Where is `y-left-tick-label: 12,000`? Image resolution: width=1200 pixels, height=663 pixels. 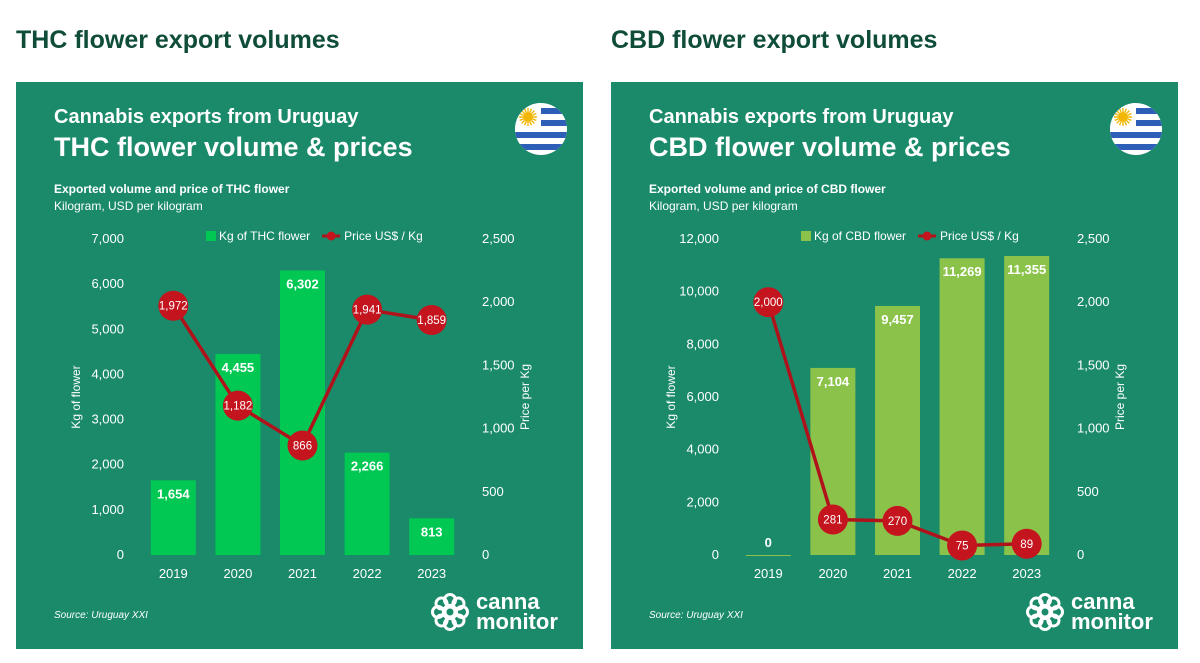
y-left-tick-label: 12,000 is located at coordinates (699, 238).